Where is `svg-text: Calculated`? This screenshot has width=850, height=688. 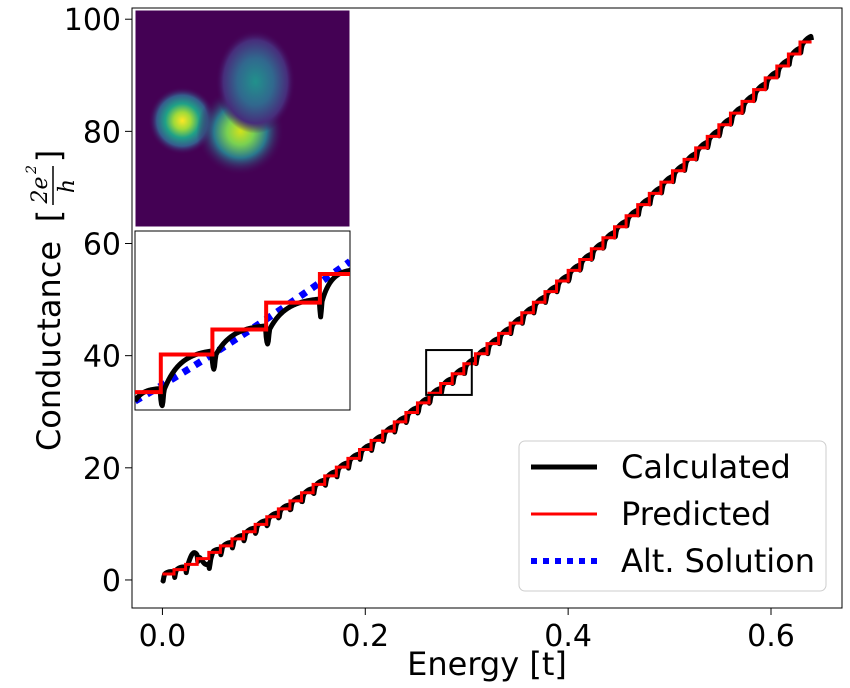
svg-text: Calculated is located at coordinates (706, 467).